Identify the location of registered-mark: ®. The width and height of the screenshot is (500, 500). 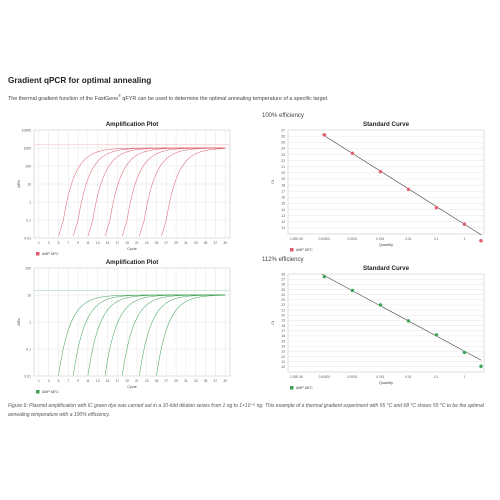
(119, 96).